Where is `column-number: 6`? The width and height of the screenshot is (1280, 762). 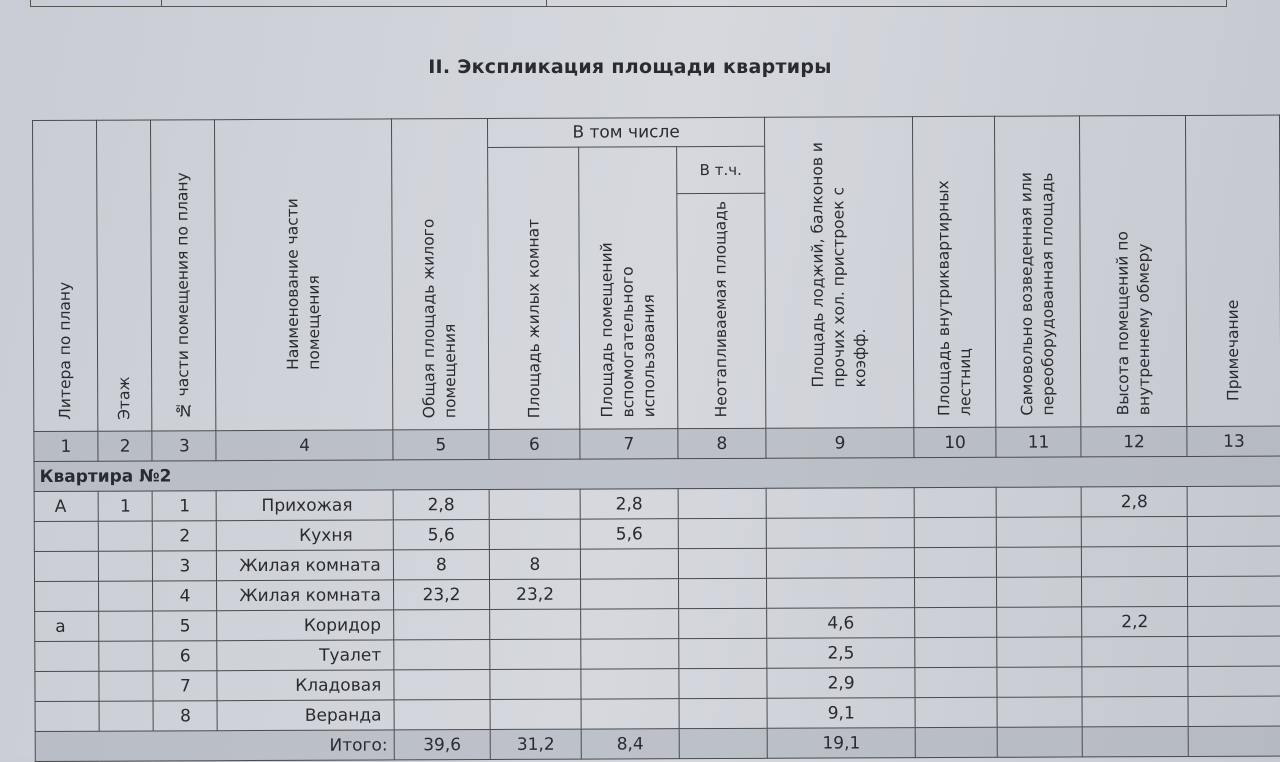
column-number: 6 is located at coordinates (534, 444).